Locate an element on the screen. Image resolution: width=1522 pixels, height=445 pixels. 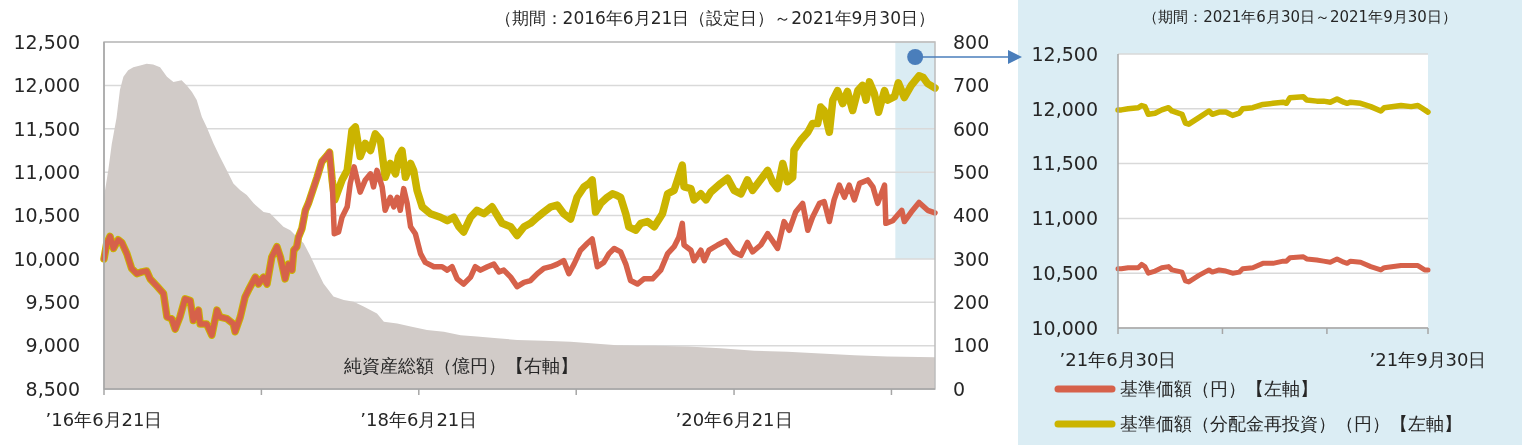
legend-label: 基準価額（円）【左軸】 is located at coordinates (1219, 389).